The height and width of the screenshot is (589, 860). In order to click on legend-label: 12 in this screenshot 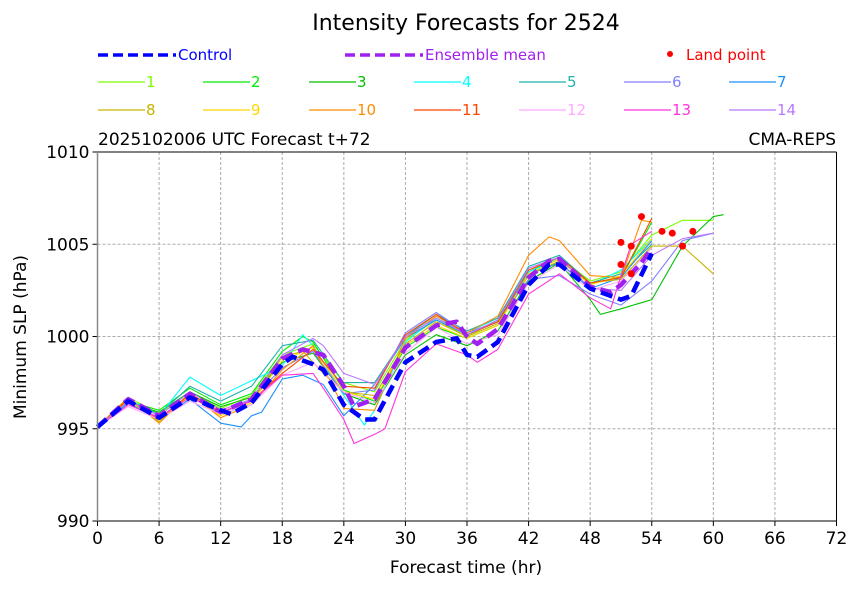, I will do `click(576, 110)`.